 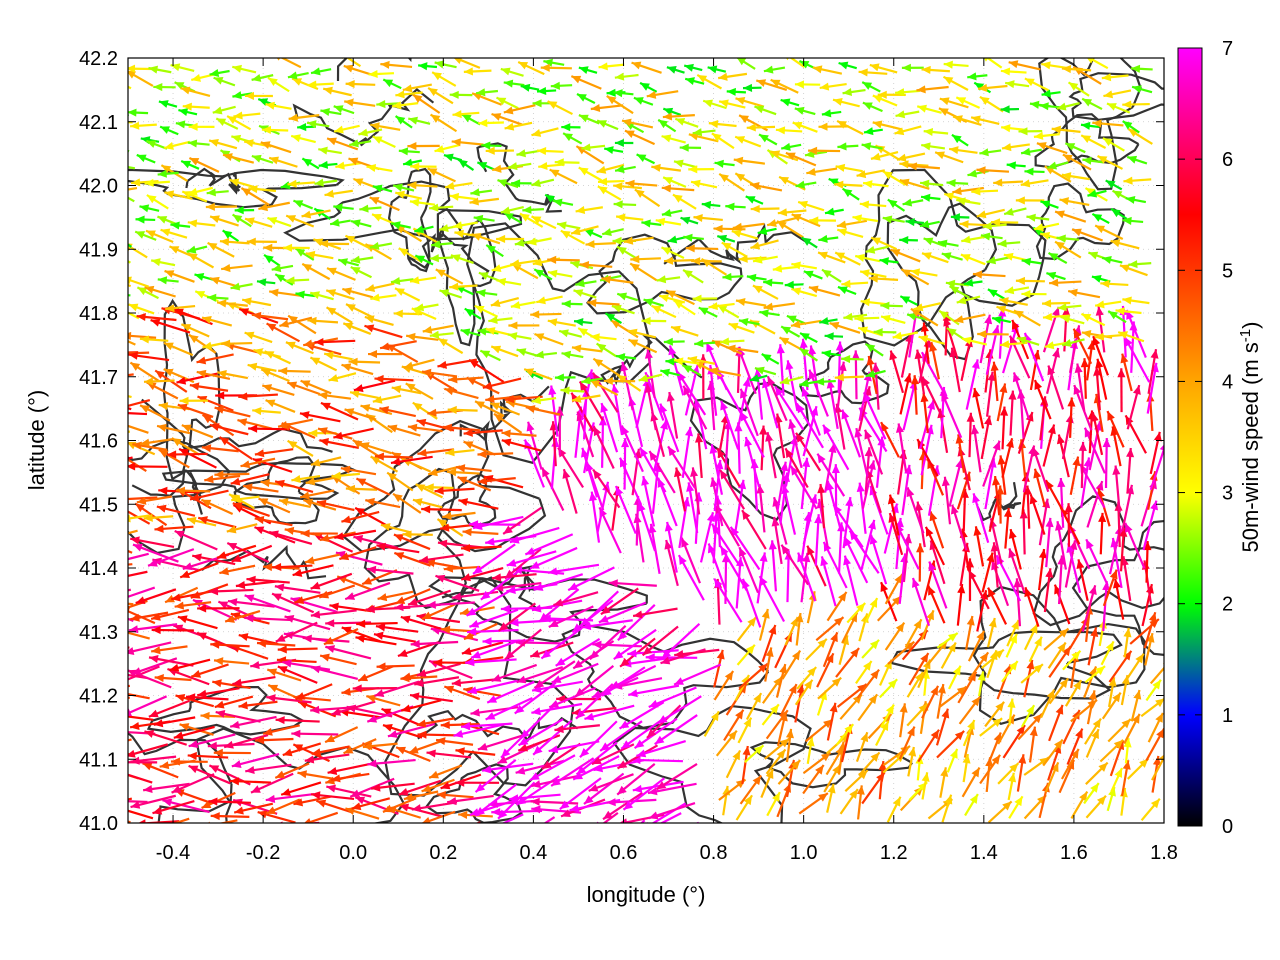 I want to click on y-axis-label: latitude (°), so click(x=36, y=440).